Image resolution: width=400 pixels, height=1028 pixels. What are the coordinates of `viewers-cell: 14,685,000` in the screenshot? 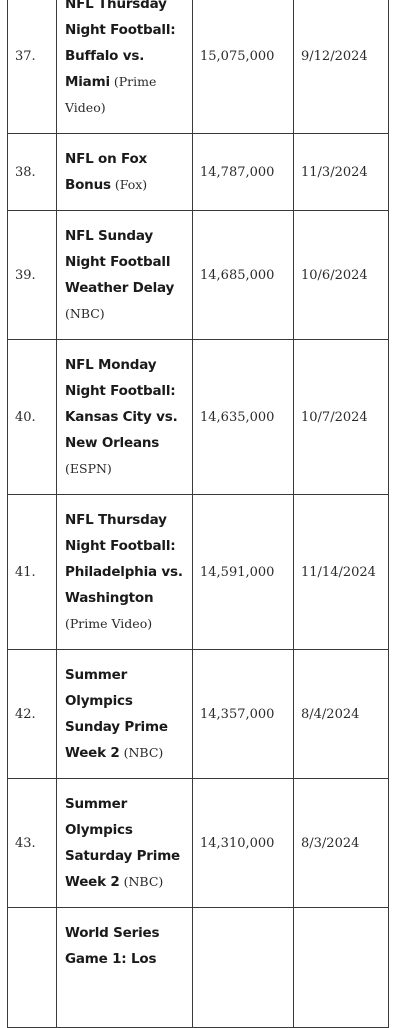 It's located at (243, 275).